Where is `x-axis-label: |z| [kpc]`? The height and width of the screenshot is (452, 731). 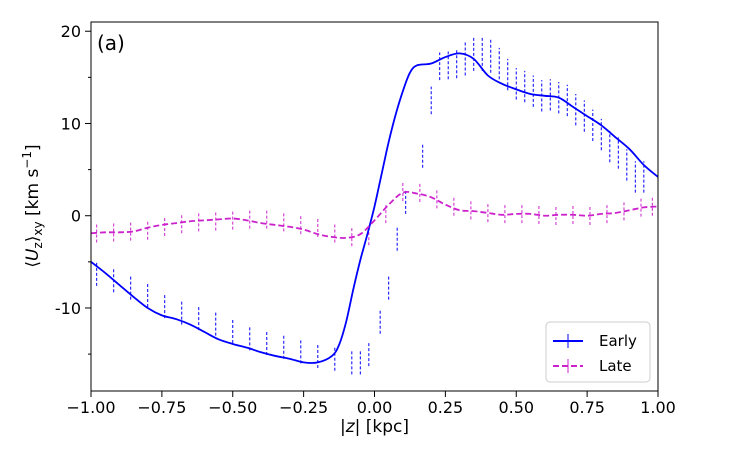 x-axis-label: |z| [kpc] is located at coordinates (374, 427).